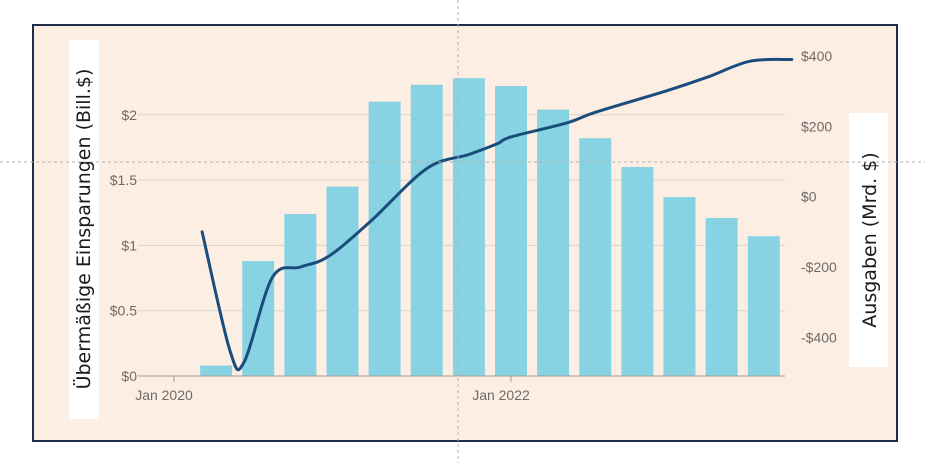  I want to click on left-y-axis-ticks: $0 $0.5 $1 $1.5 $2, so click(123, 245).